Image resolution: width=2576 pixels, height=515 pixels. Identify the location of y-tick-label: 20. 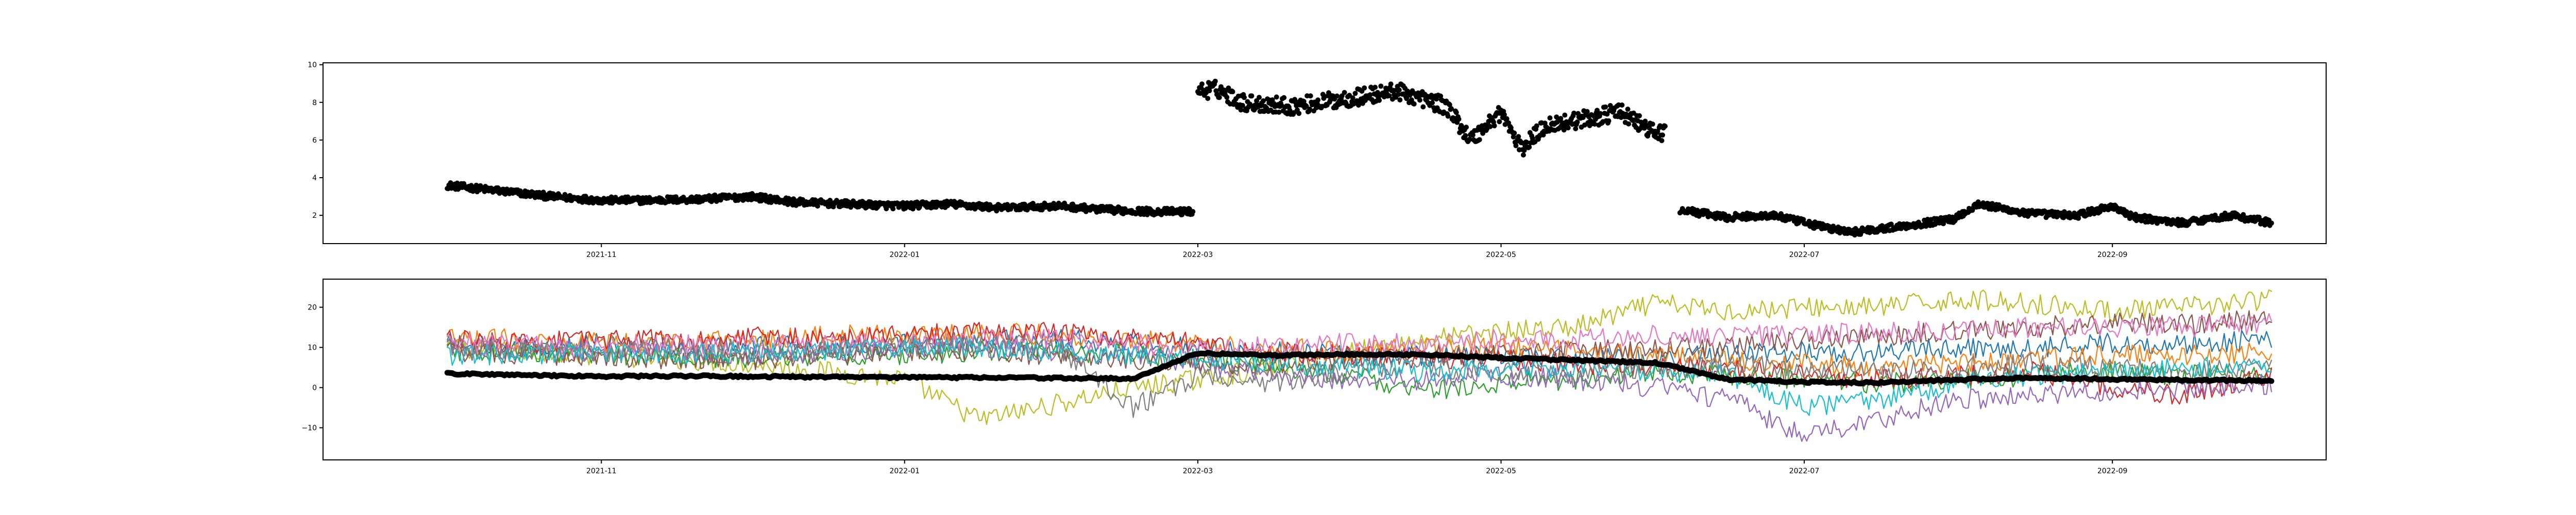
(312, 308).